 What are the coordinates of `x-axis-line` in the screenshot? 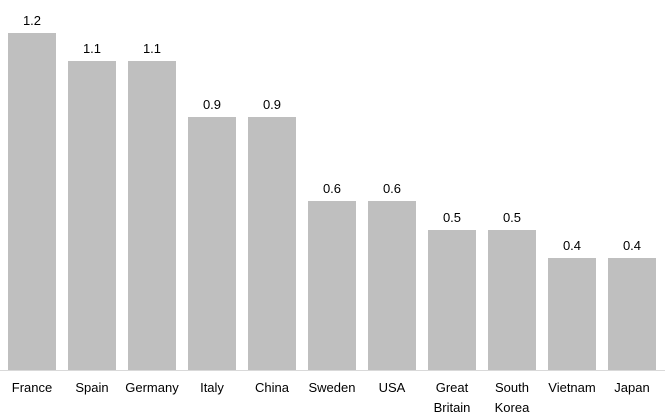 It's located at (332, 370).